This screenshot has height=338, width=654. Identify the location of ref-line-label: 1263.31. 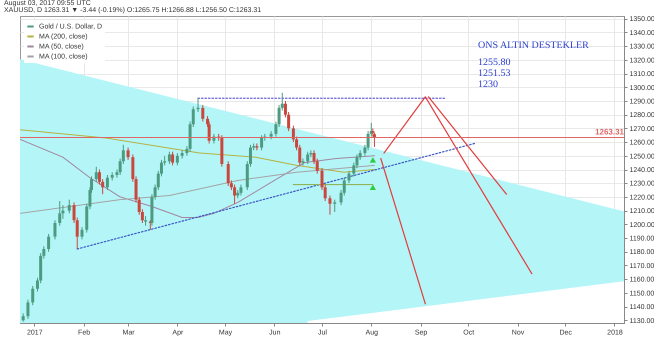
(610, 132).